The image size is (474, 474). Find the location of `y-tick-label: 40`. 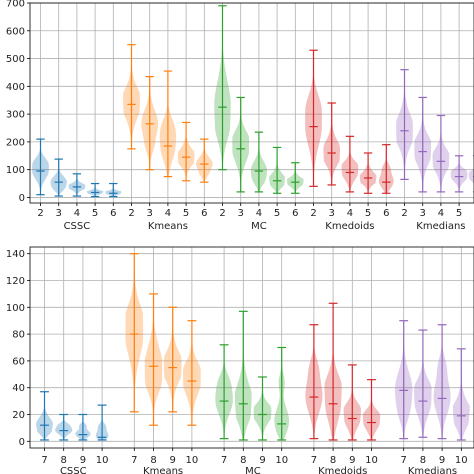

y-tick-label: 40 is located at coordinates (18, 388).